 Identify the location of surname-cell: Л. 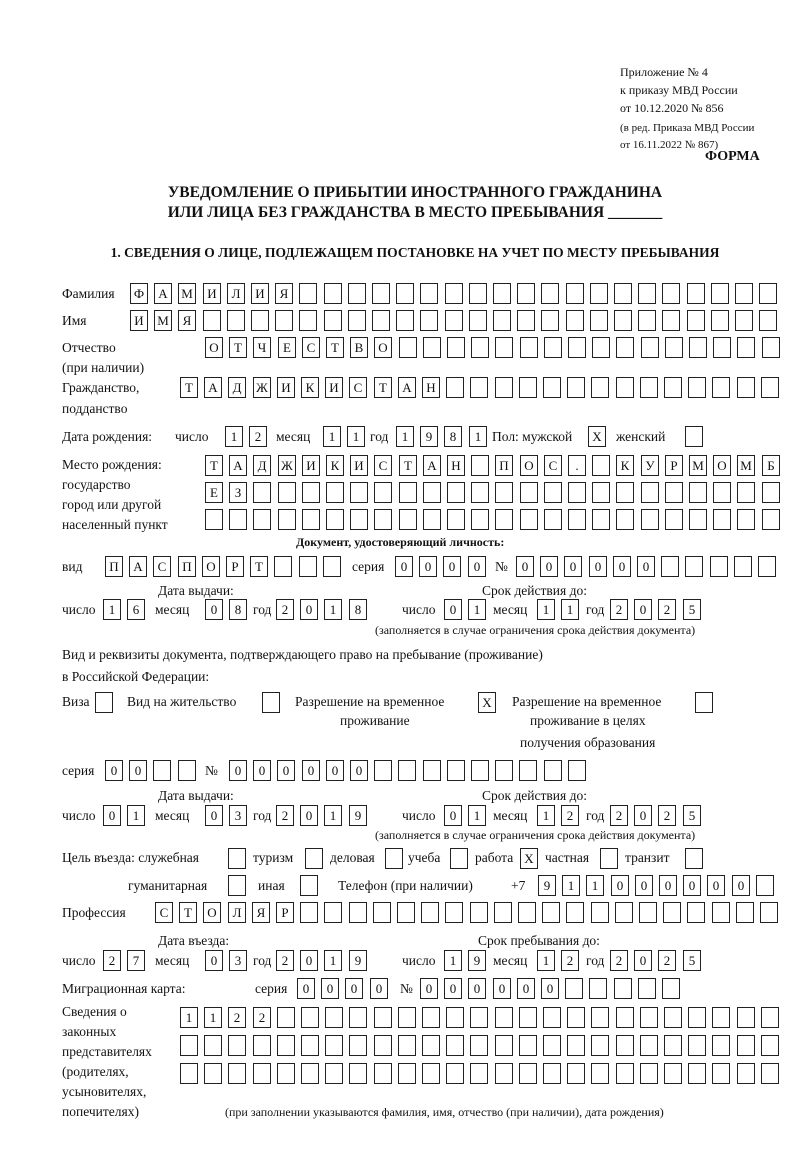
(236, 293).